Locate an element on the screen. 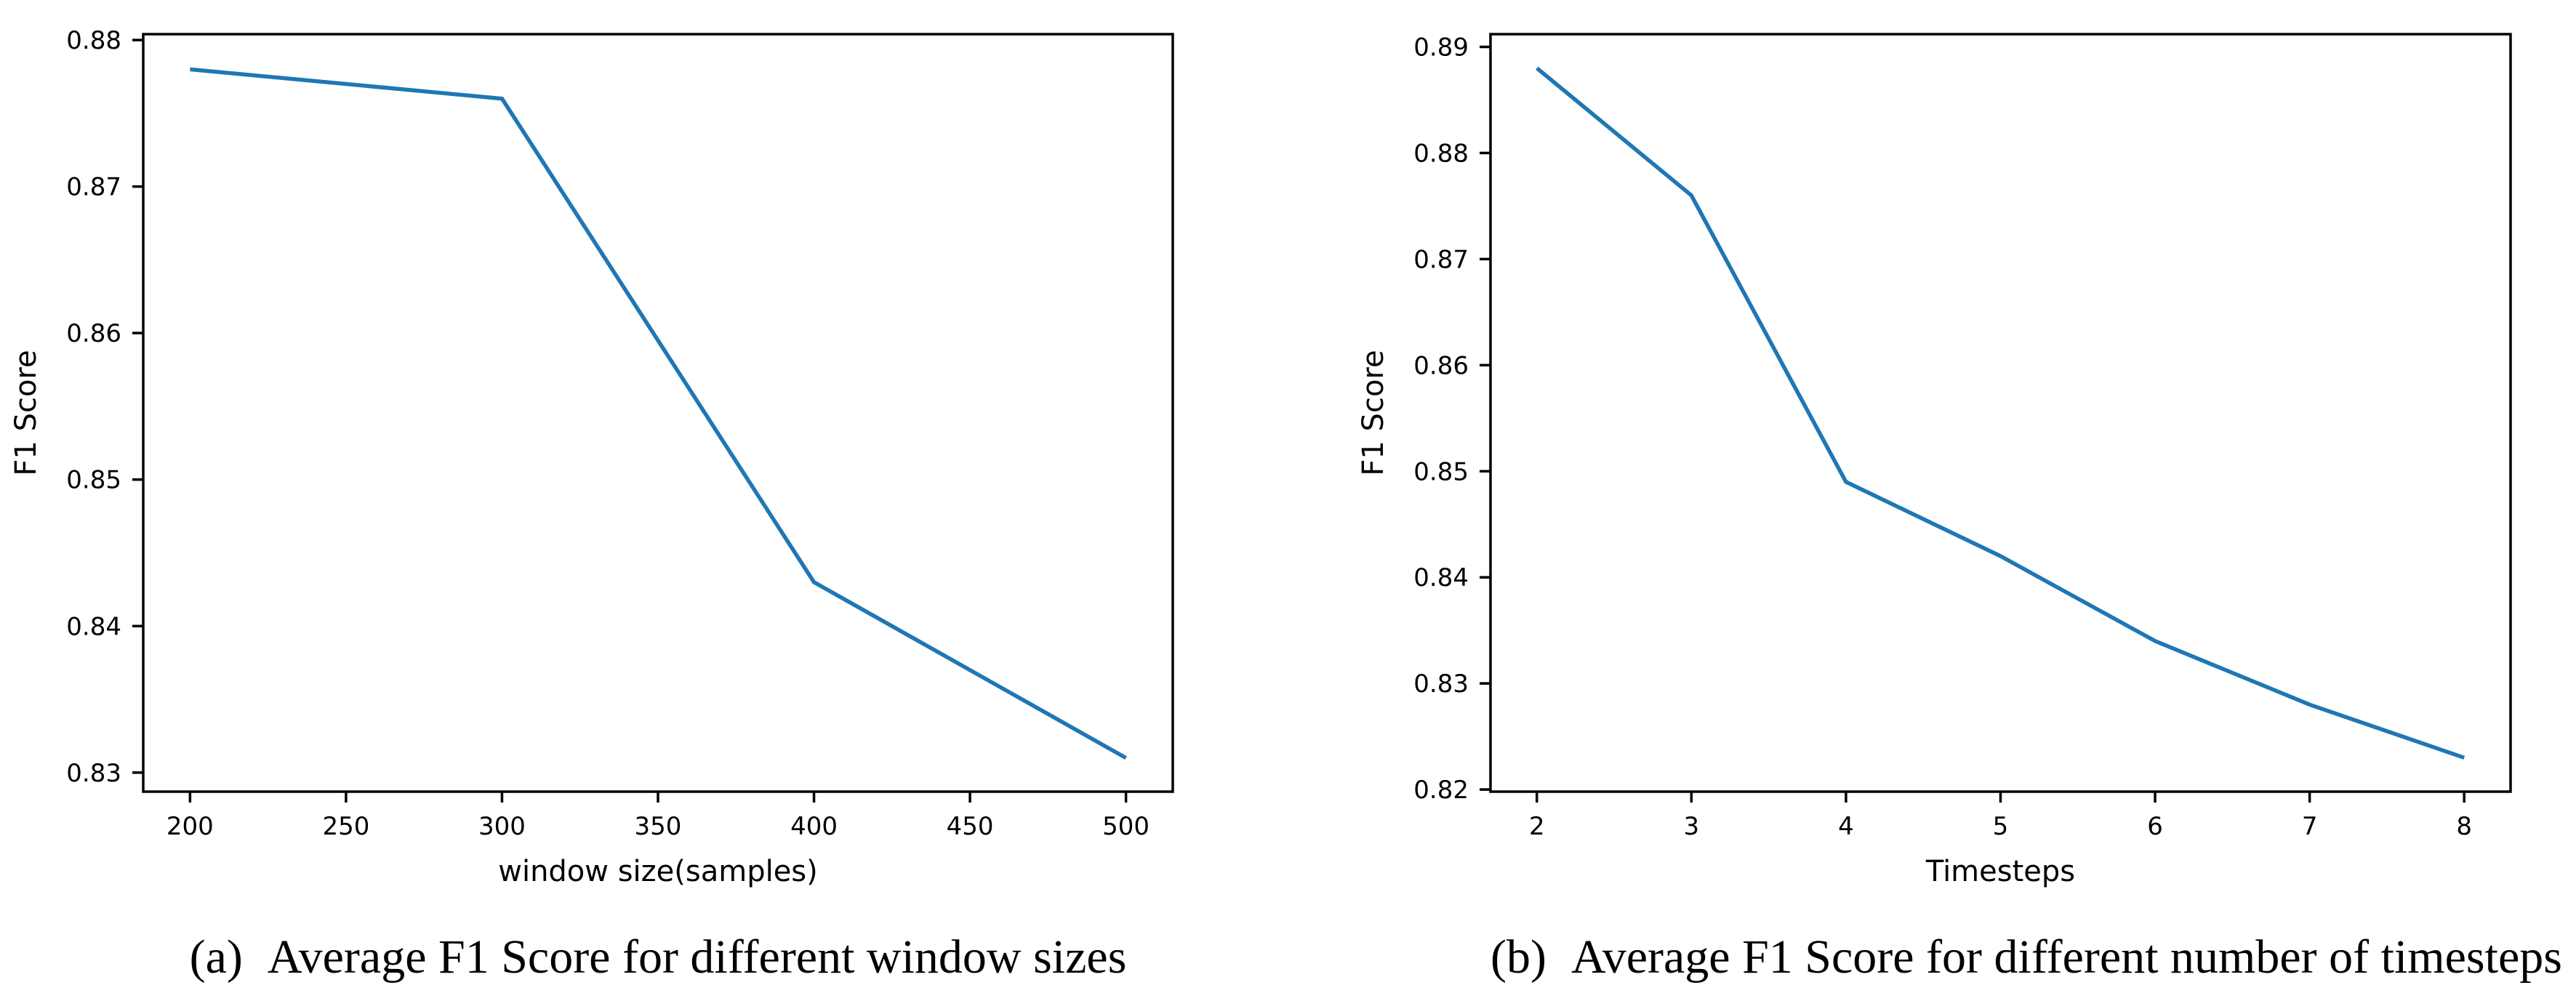  x-tick-label: 300 is located at coordinates (502, 826).